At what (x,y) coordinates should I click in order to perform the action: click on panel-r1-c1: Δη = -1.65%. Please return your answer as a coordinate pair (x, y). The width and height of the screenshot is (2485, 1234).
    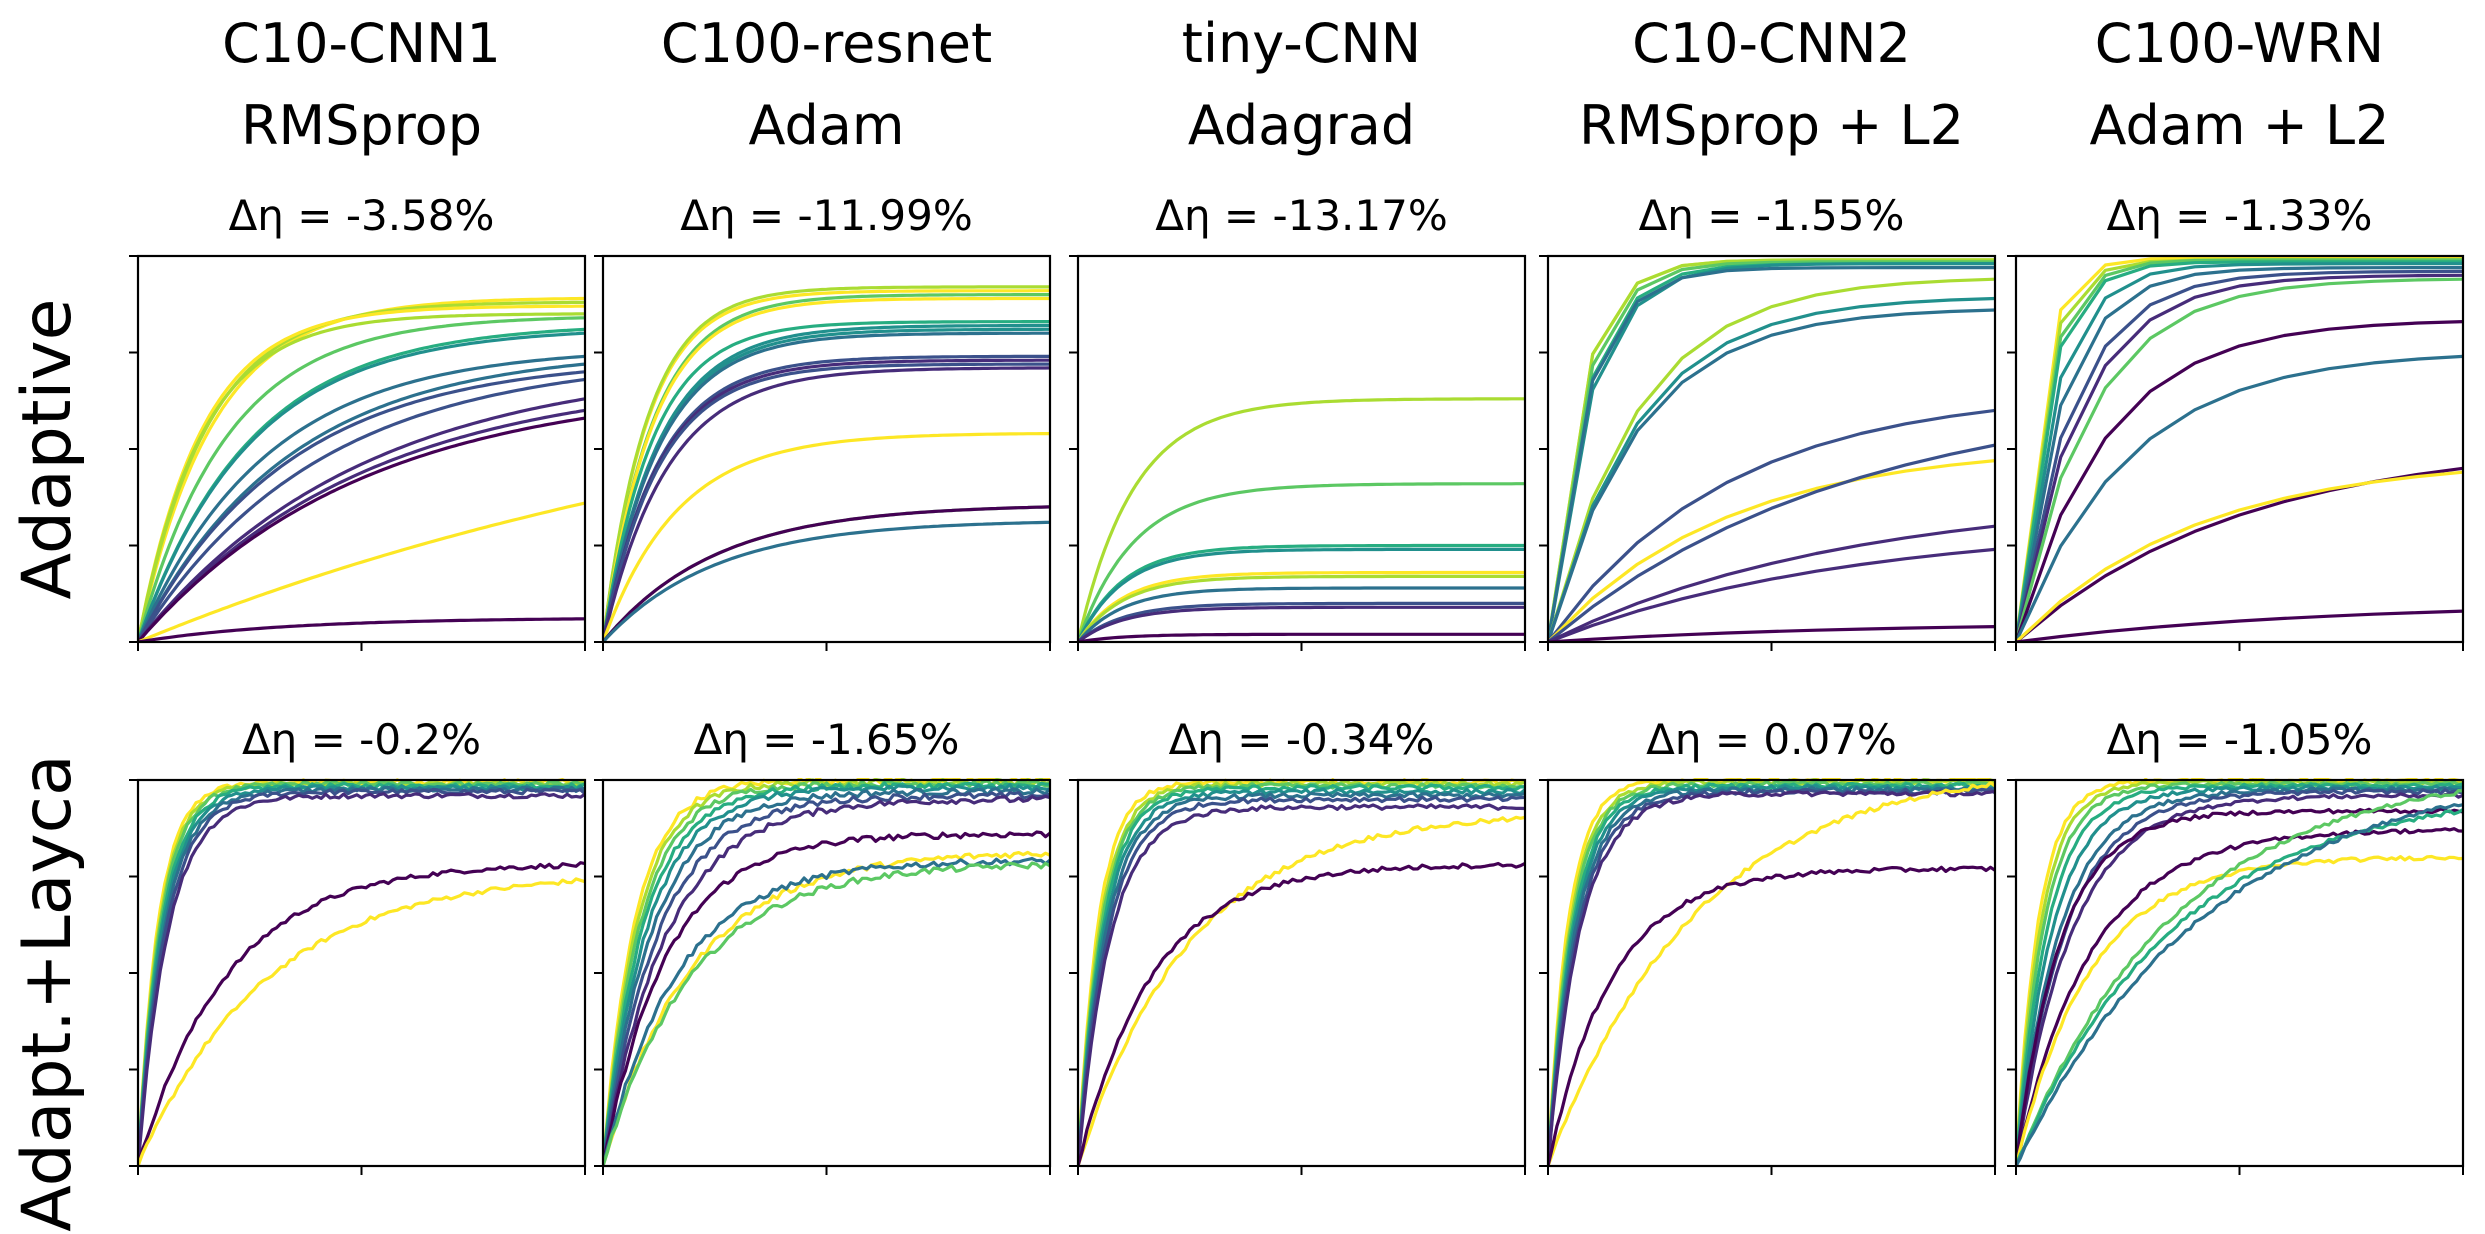
    Looking at the image, I should click on (823, 945).